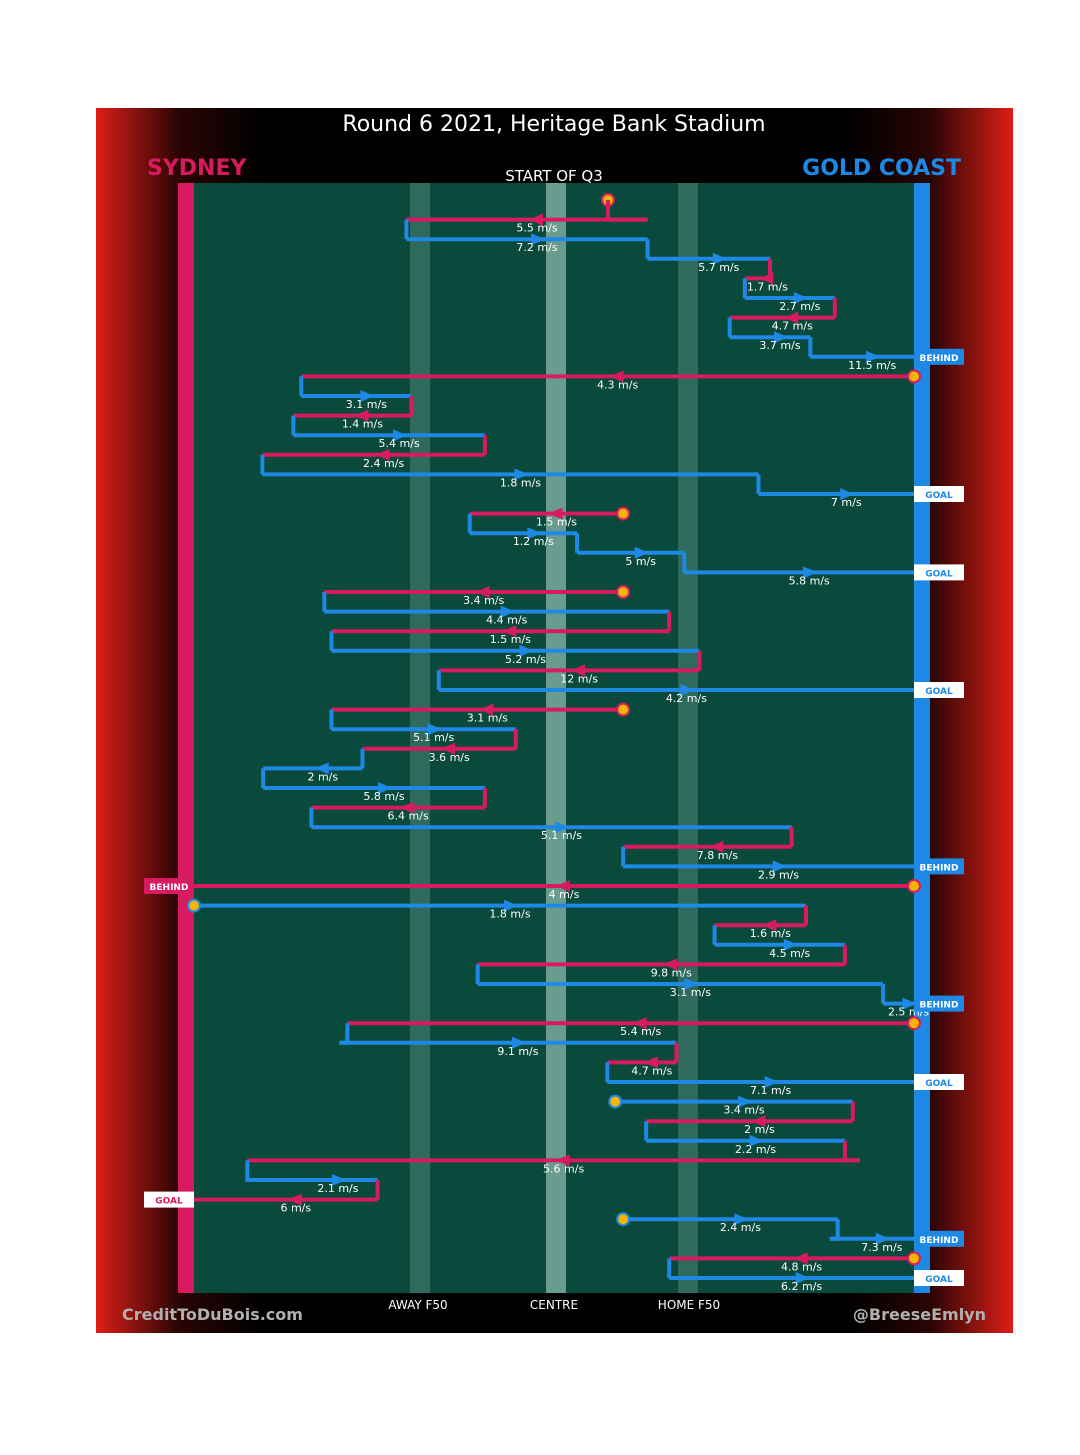  Describe the element at coordinates (536, 228) in the screenshot. I see `speed-label: 5.5 m/s` at that location.